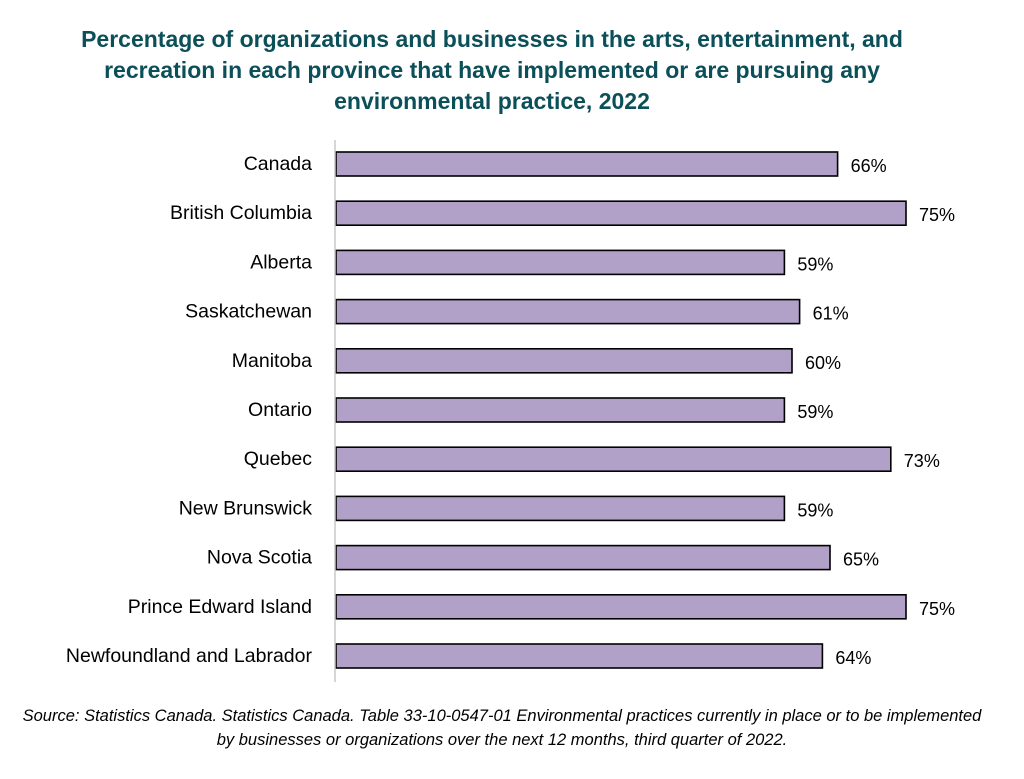  I want to click on category-label: Canada, so click(278, 164).